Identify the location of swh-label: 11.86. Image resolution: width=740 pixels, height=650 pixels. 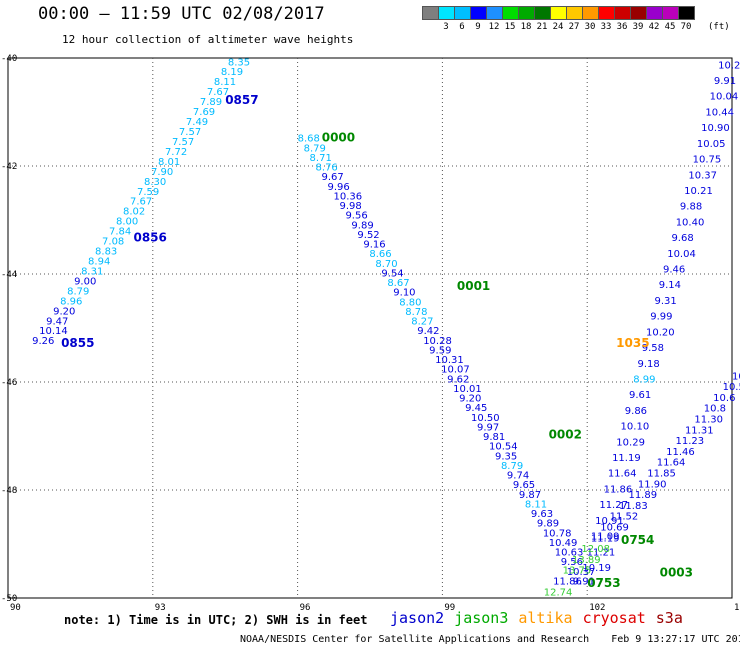
(618, 489).